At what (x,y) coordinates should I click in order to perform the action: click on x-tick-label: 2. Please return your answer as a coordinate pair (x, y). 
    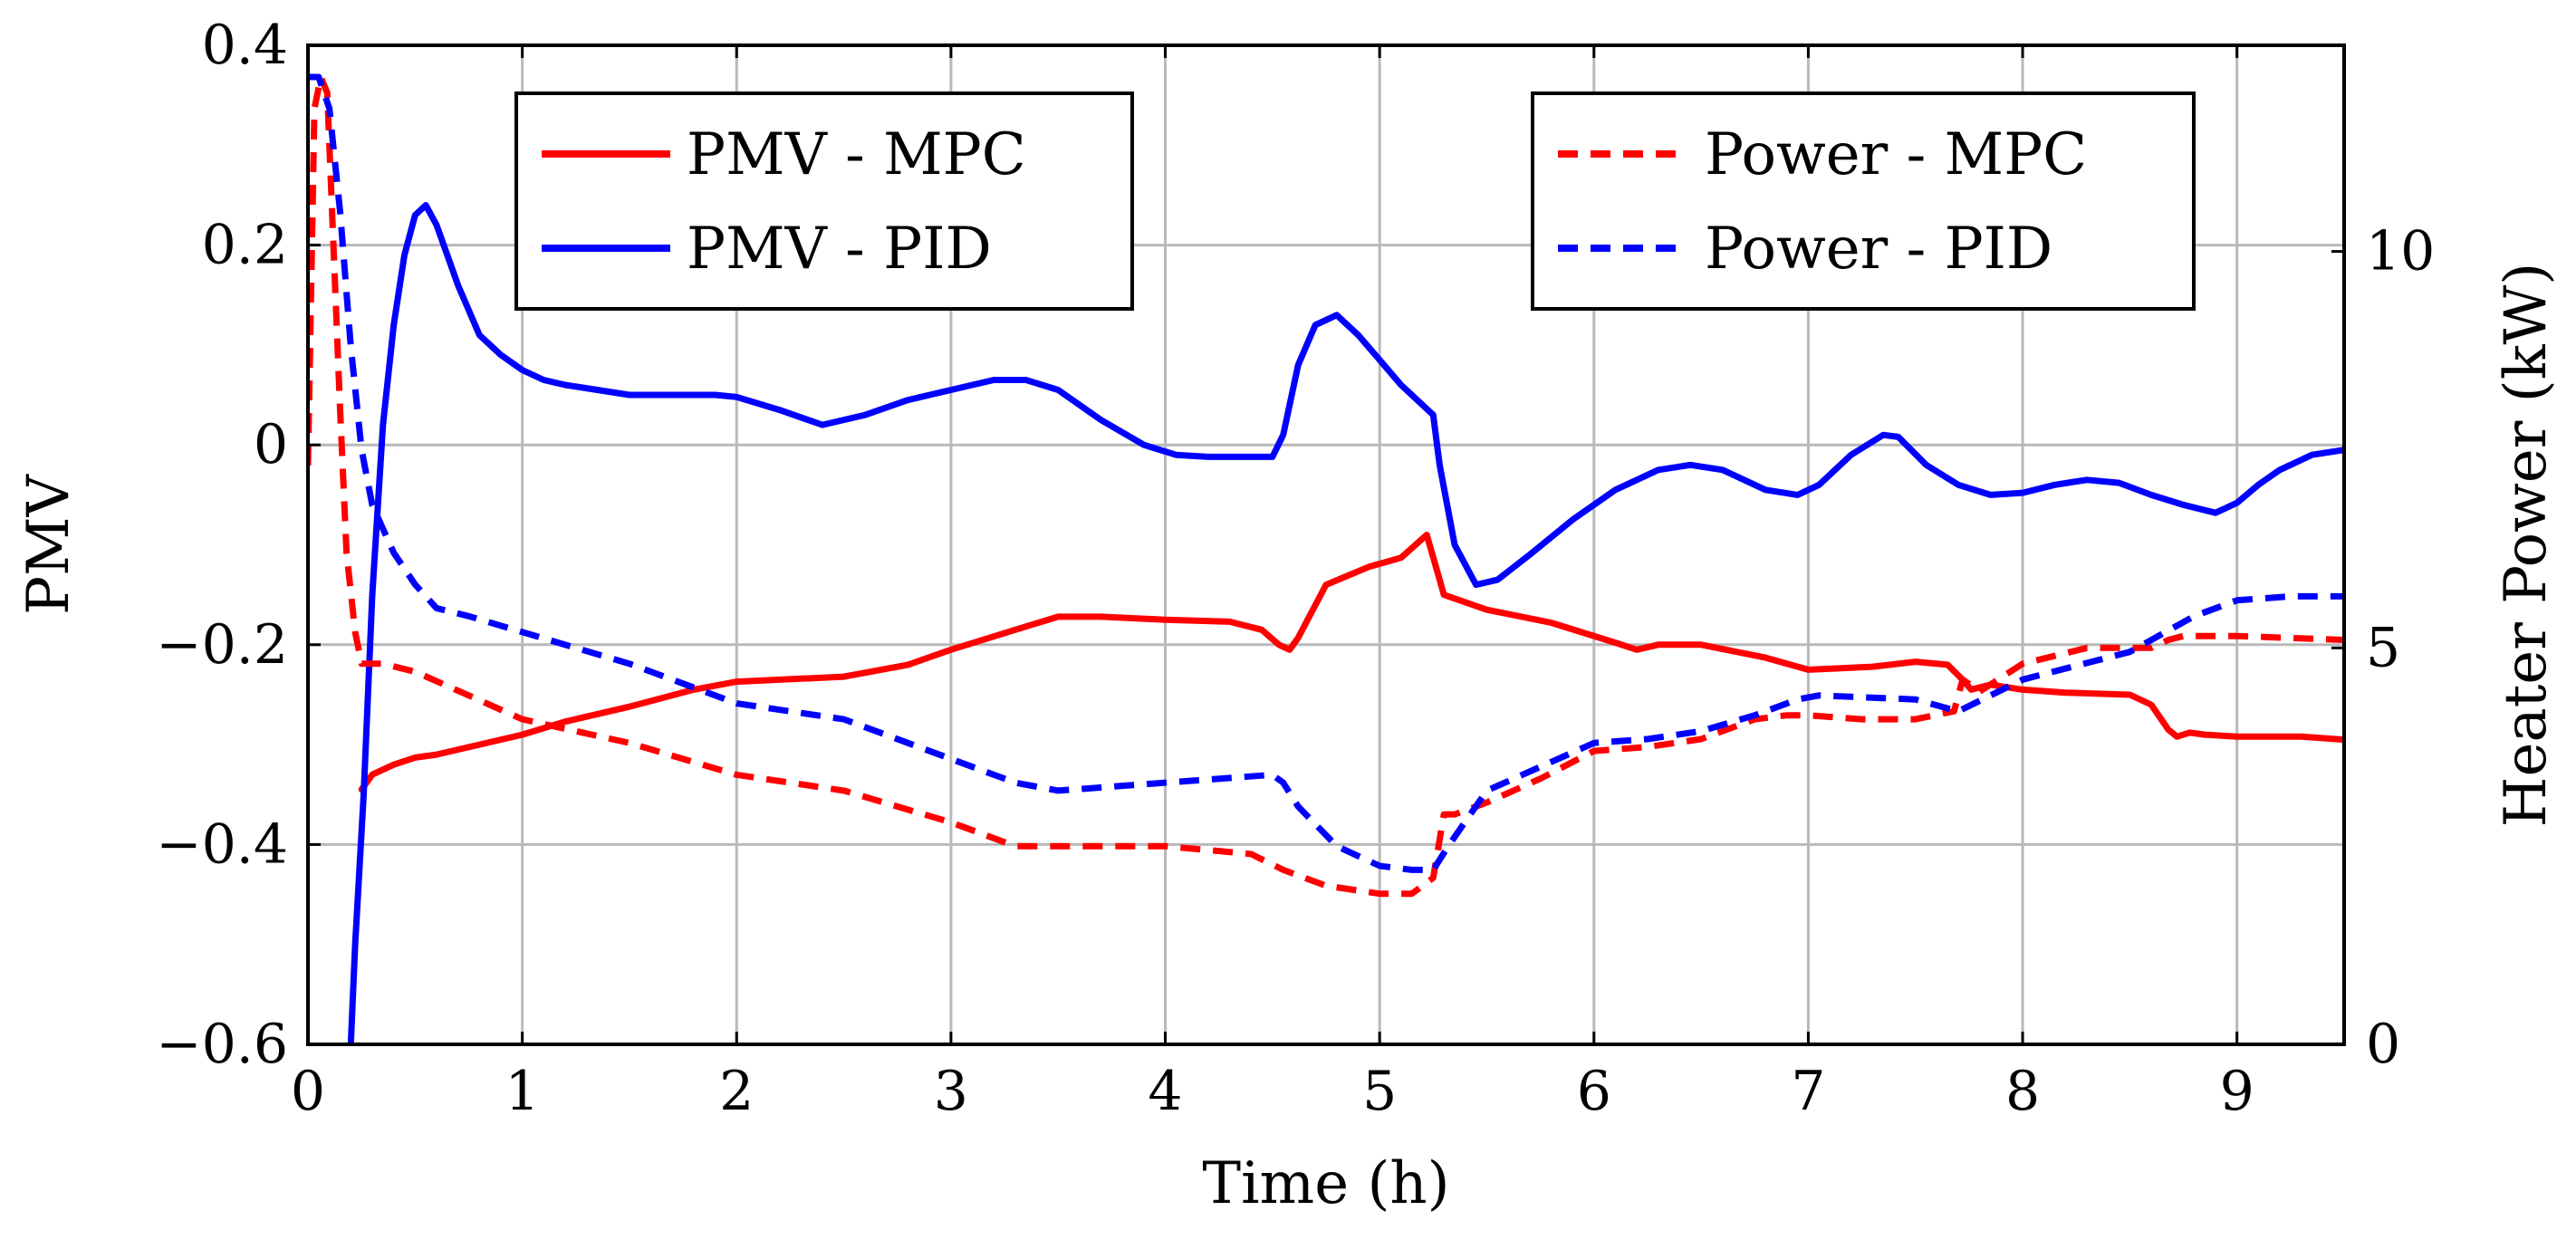
    Looking at the image, I should click on (736, 1092).